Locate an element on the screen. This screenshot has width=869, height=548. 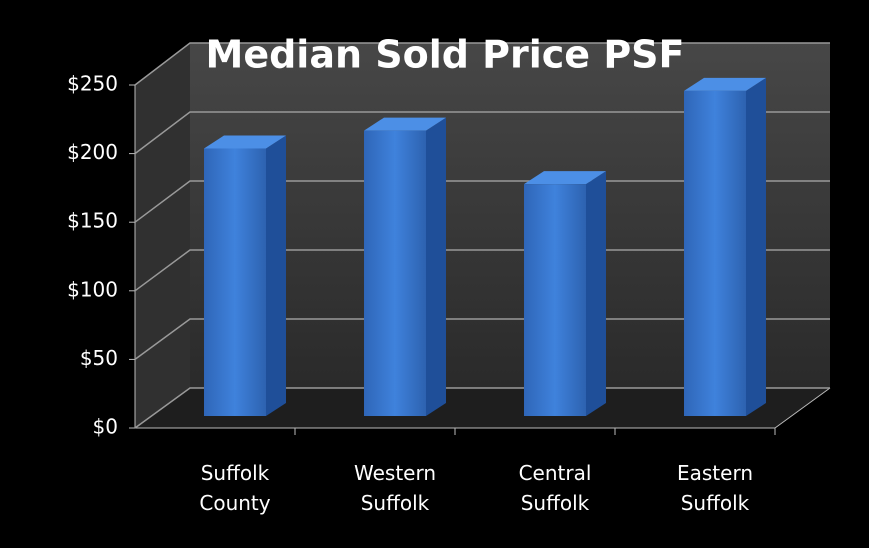
x-tick-label: Eastern Suffolk is located at coordinates (714, 488).